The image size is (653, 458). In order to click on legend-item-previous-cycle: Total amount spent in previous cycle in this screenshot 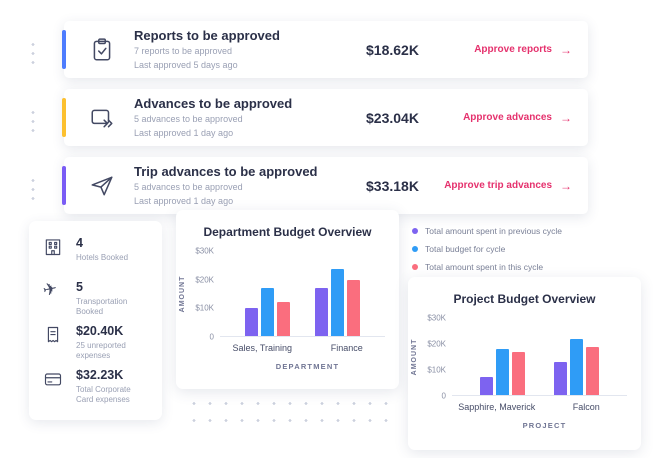, I will do `click(487, 231)`.